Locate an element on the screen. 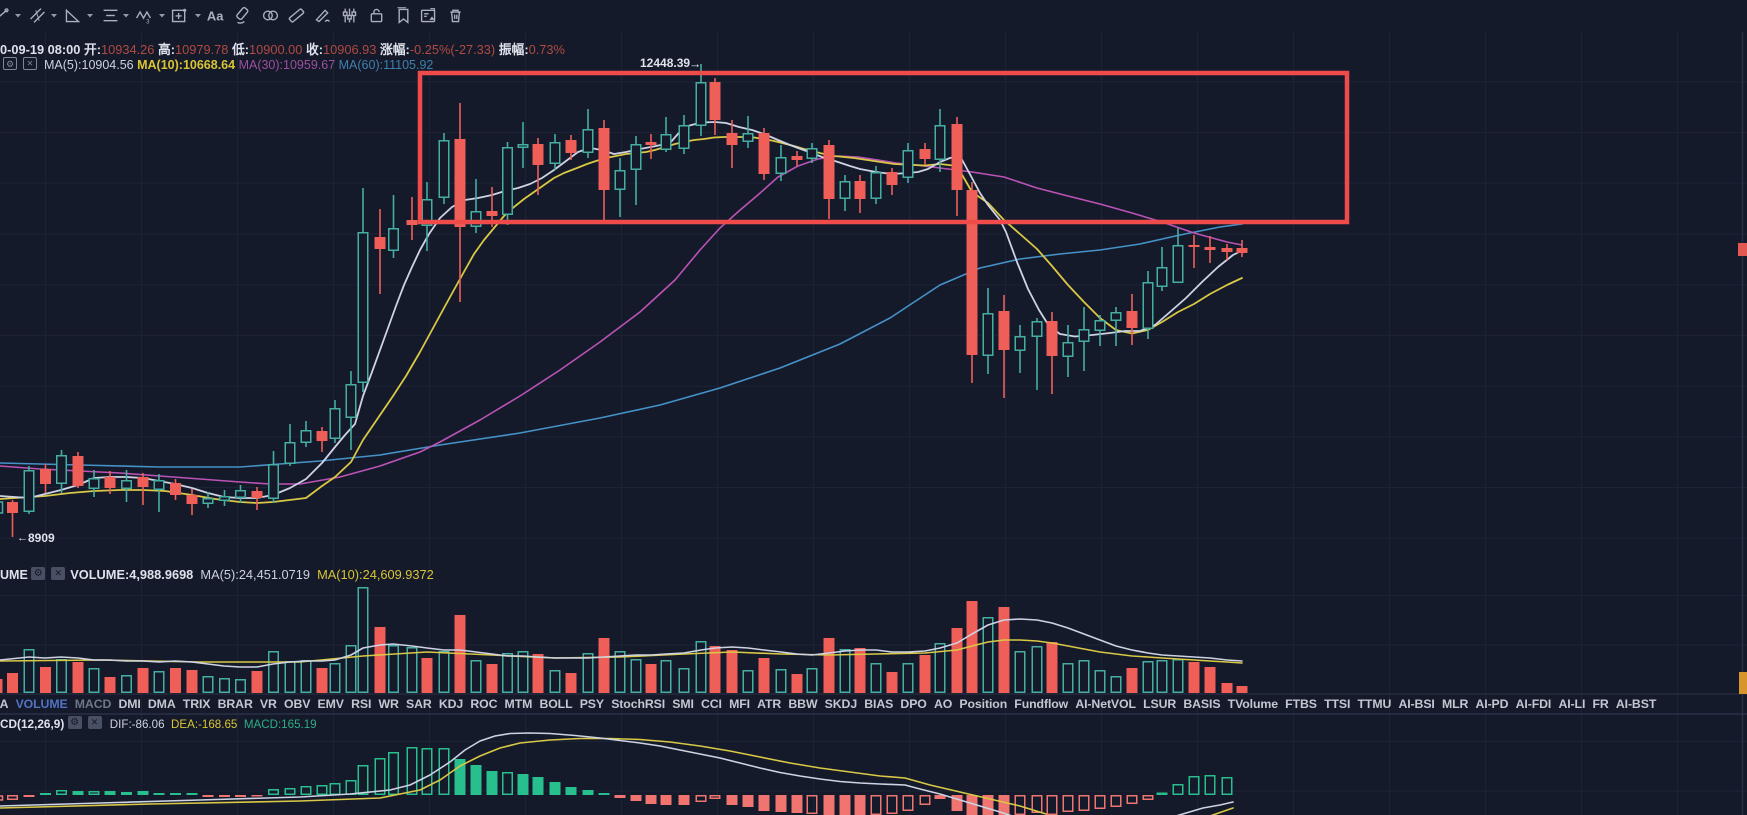 This screenshot has height=815, width=1747. svg-text: 3 is located at coordinates (148, 22).